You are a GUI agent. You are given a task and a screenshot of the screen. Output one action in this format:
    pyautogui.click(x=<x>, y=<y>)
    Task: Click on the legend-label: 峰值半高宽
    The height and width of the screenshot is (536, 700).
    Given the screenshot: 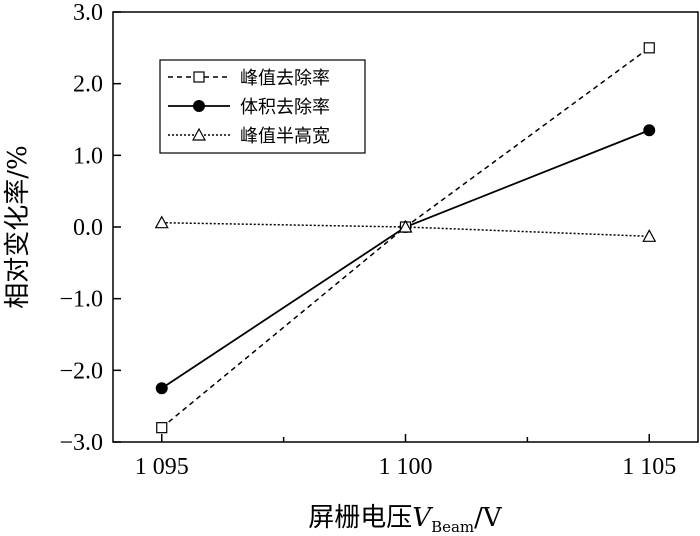 What is the action you would take?
    pyautogui.click(x=285, y=136)
    